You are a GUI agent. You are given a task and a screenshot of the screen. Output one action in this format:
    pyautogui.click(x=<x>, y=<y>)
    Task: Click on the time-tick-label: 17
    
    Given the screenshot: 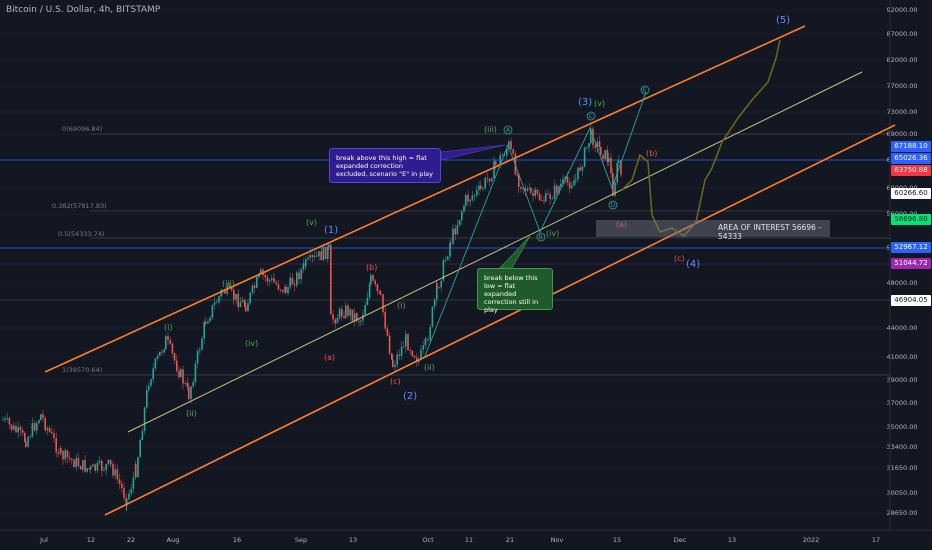 What is the action you would take?
    pyautogui.click(x=876, y=540)
    